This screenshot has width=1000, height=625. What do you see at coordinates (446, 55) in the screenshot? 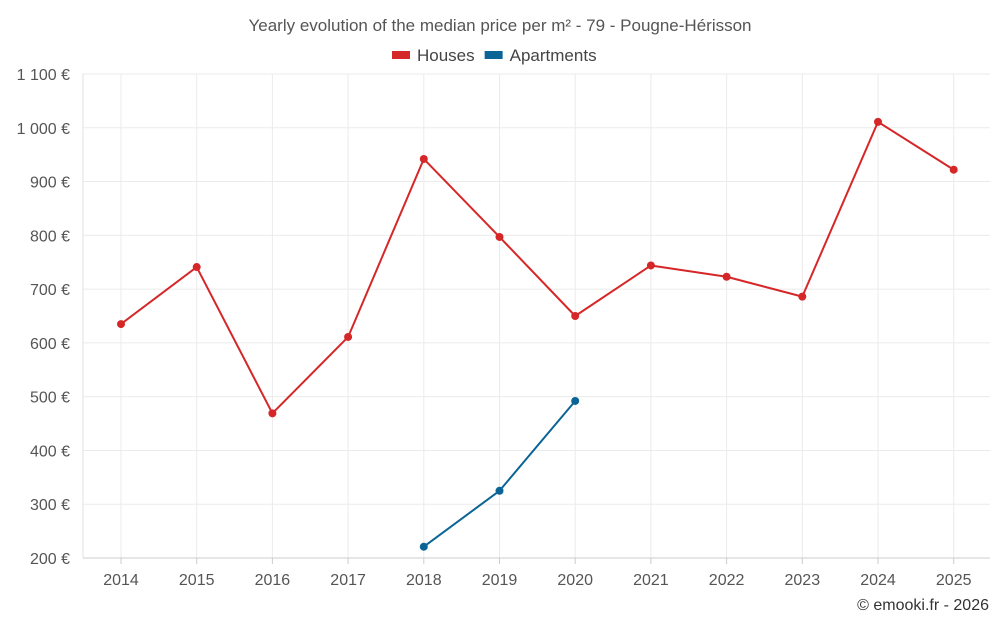
I see `legend-label-houses: Houses` at bounding box center [446, 55].